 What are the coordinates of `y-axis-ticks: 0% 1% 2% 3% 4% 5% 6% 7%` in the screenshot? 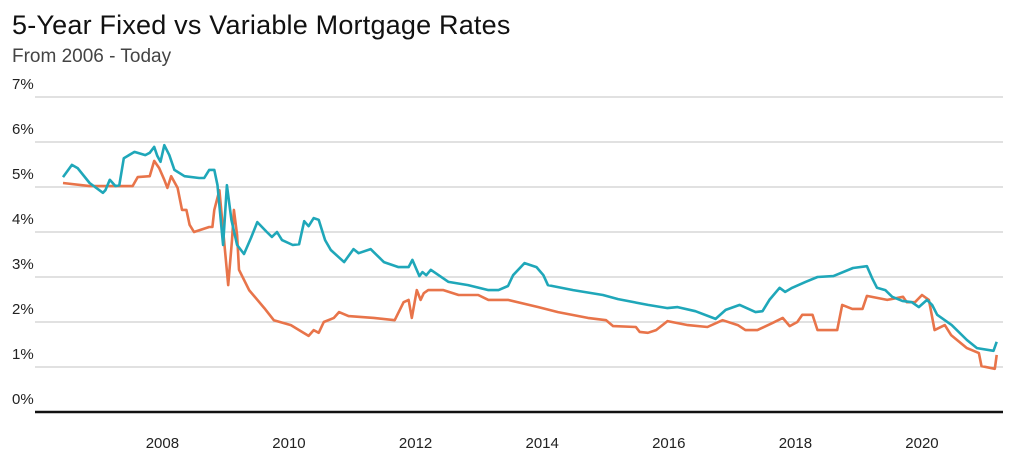 It's located at (23, 242).